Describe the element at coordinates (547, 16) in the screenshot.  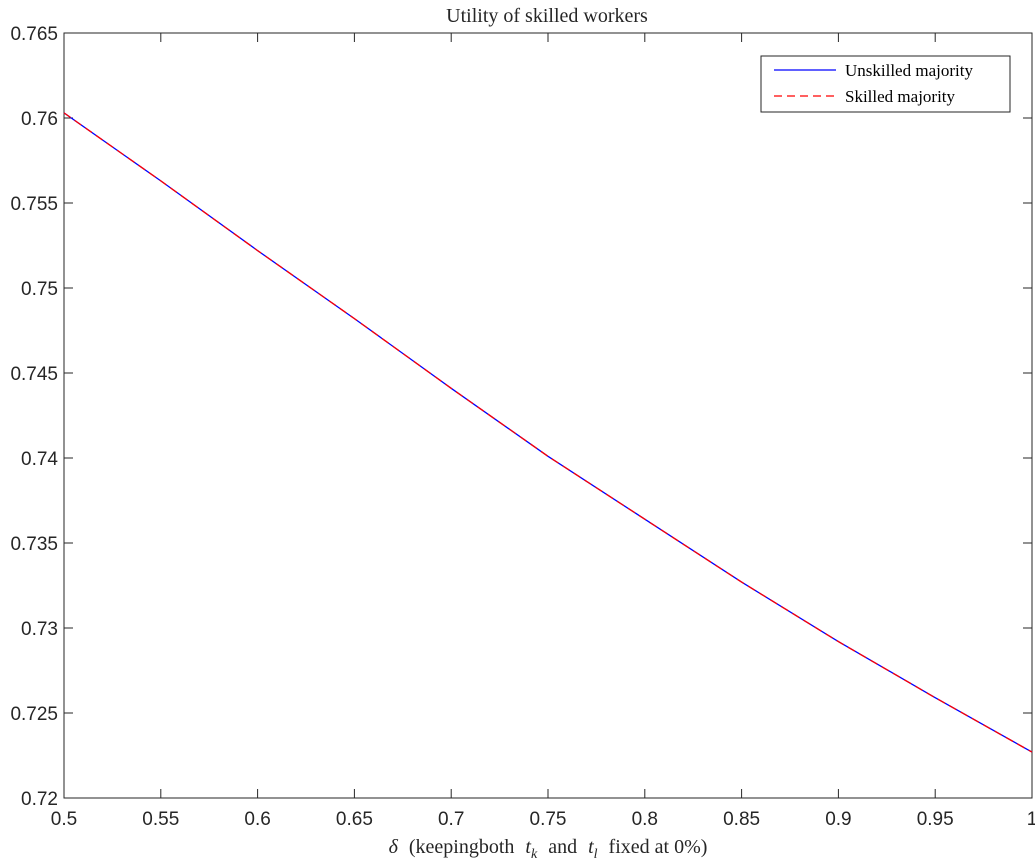
I see `chart-title: Utility of skilled workers` at that location.